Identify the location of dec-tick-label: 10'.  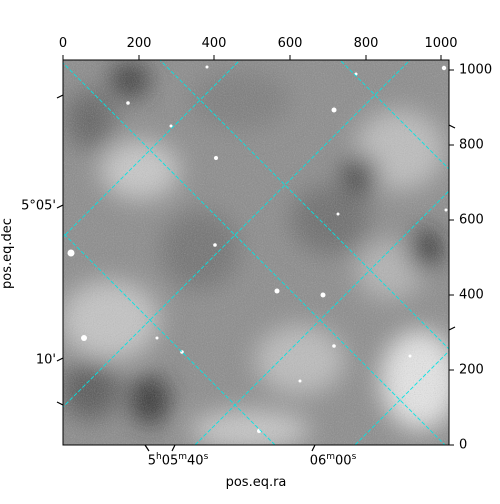
(45, 360).